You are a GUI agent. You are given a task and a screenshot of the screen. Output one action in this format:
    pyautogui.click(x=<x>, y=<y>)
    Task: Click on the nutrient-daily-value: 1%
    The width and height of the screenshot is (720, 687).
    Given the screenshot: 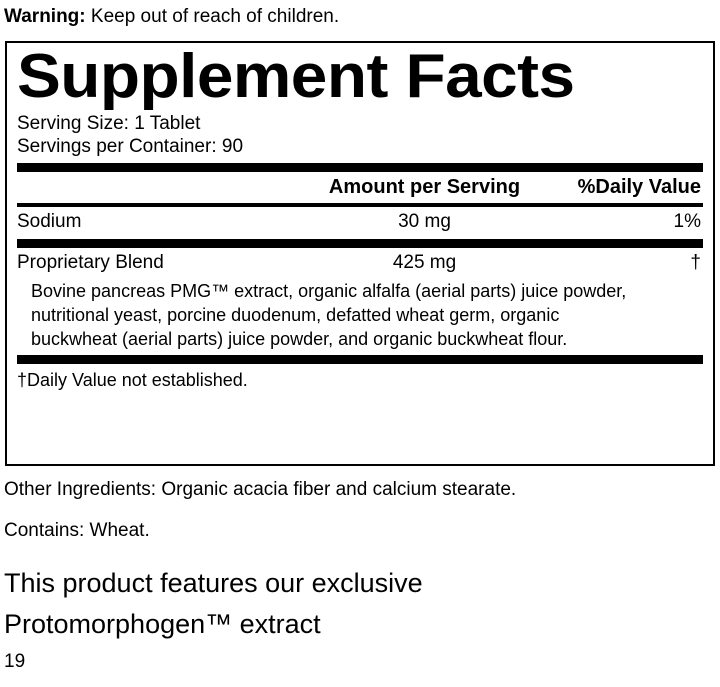 What is the action you would take?
    pyautogui.click(x=687, y=221)
    